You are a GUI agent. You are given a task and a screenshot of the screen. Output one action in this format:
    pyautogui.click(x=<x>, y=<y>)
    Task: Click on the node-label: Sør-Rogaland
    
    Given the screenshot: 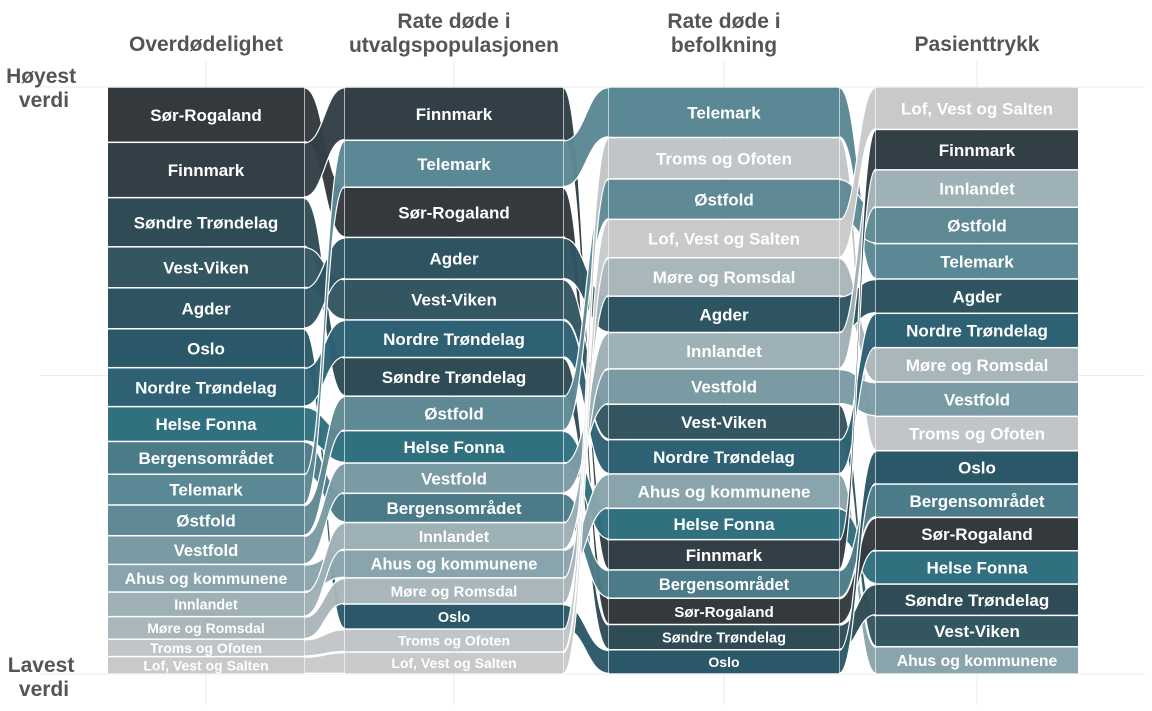 What is the action you would take?
    pyautogui.click(x=724, y=612)
    